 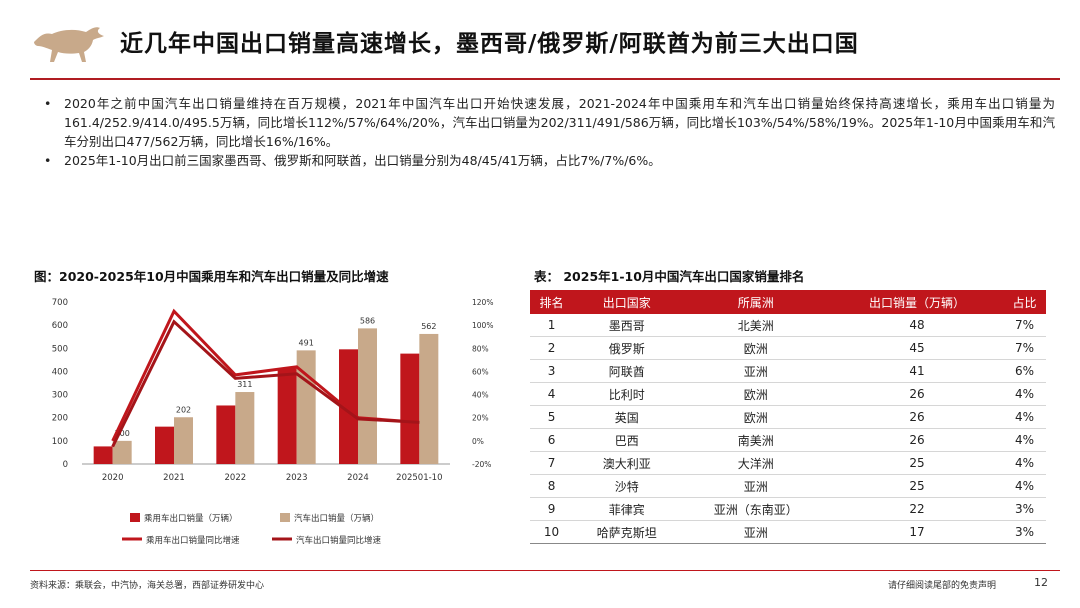 What do you see at coordinates (193, 540) in the screenshot?
I see `legend-label: 乘用车出口销量同比增速` at bounding box center [193, 540].